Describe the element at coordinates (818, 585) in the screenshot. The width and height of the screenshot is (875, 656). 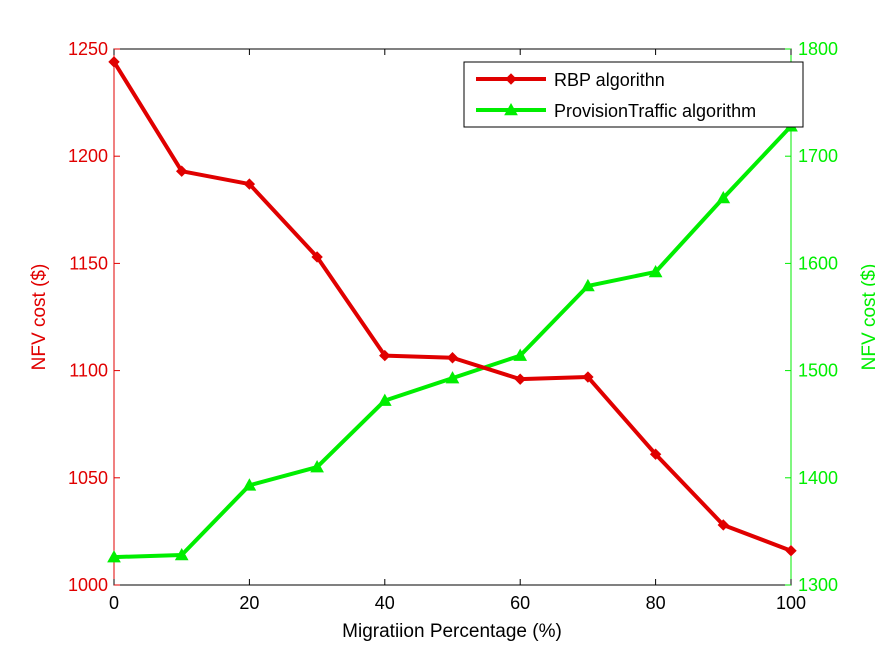
I see `right-y-tick-label: 1300` at that location.